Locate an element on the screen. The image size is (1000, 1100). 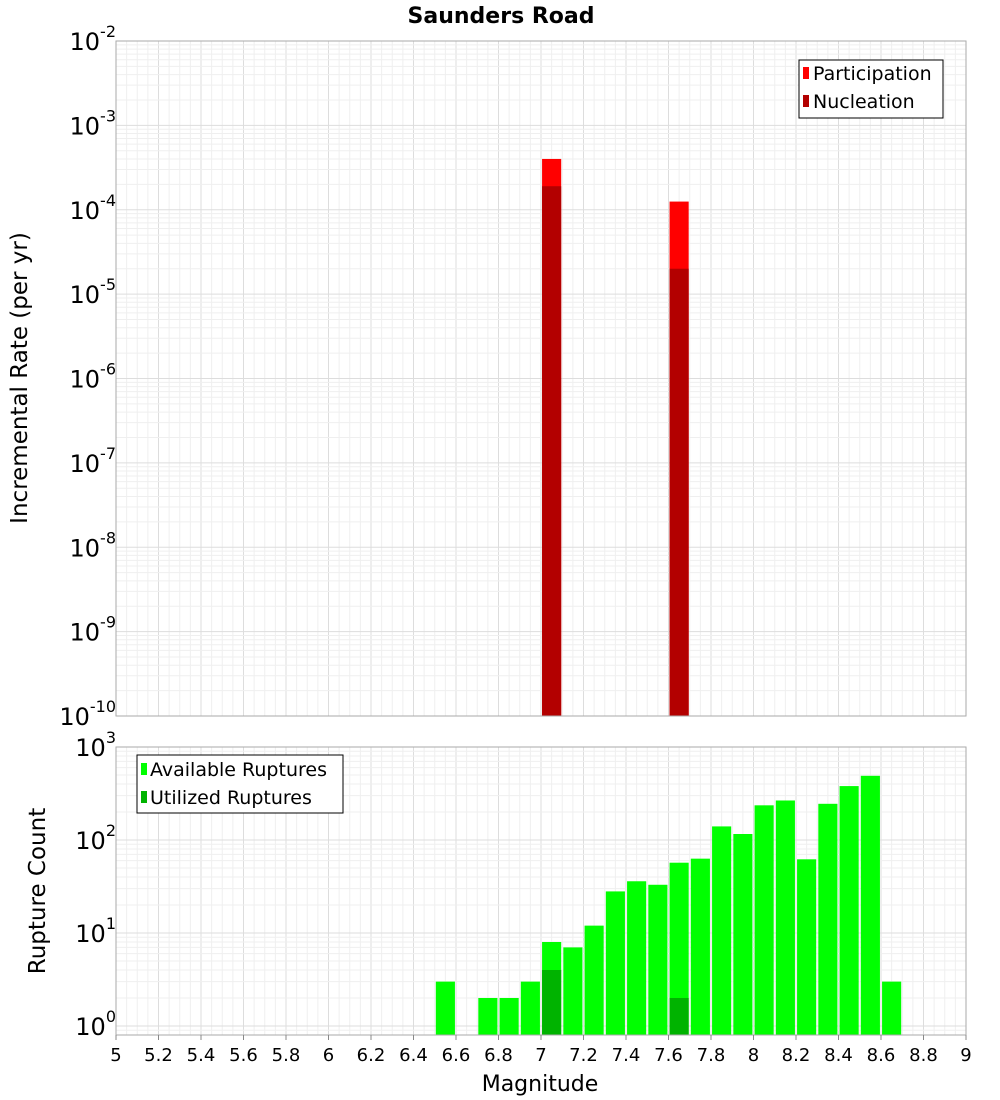
y-tick-label: 10⁰ is located at coordinates (95, 1024).